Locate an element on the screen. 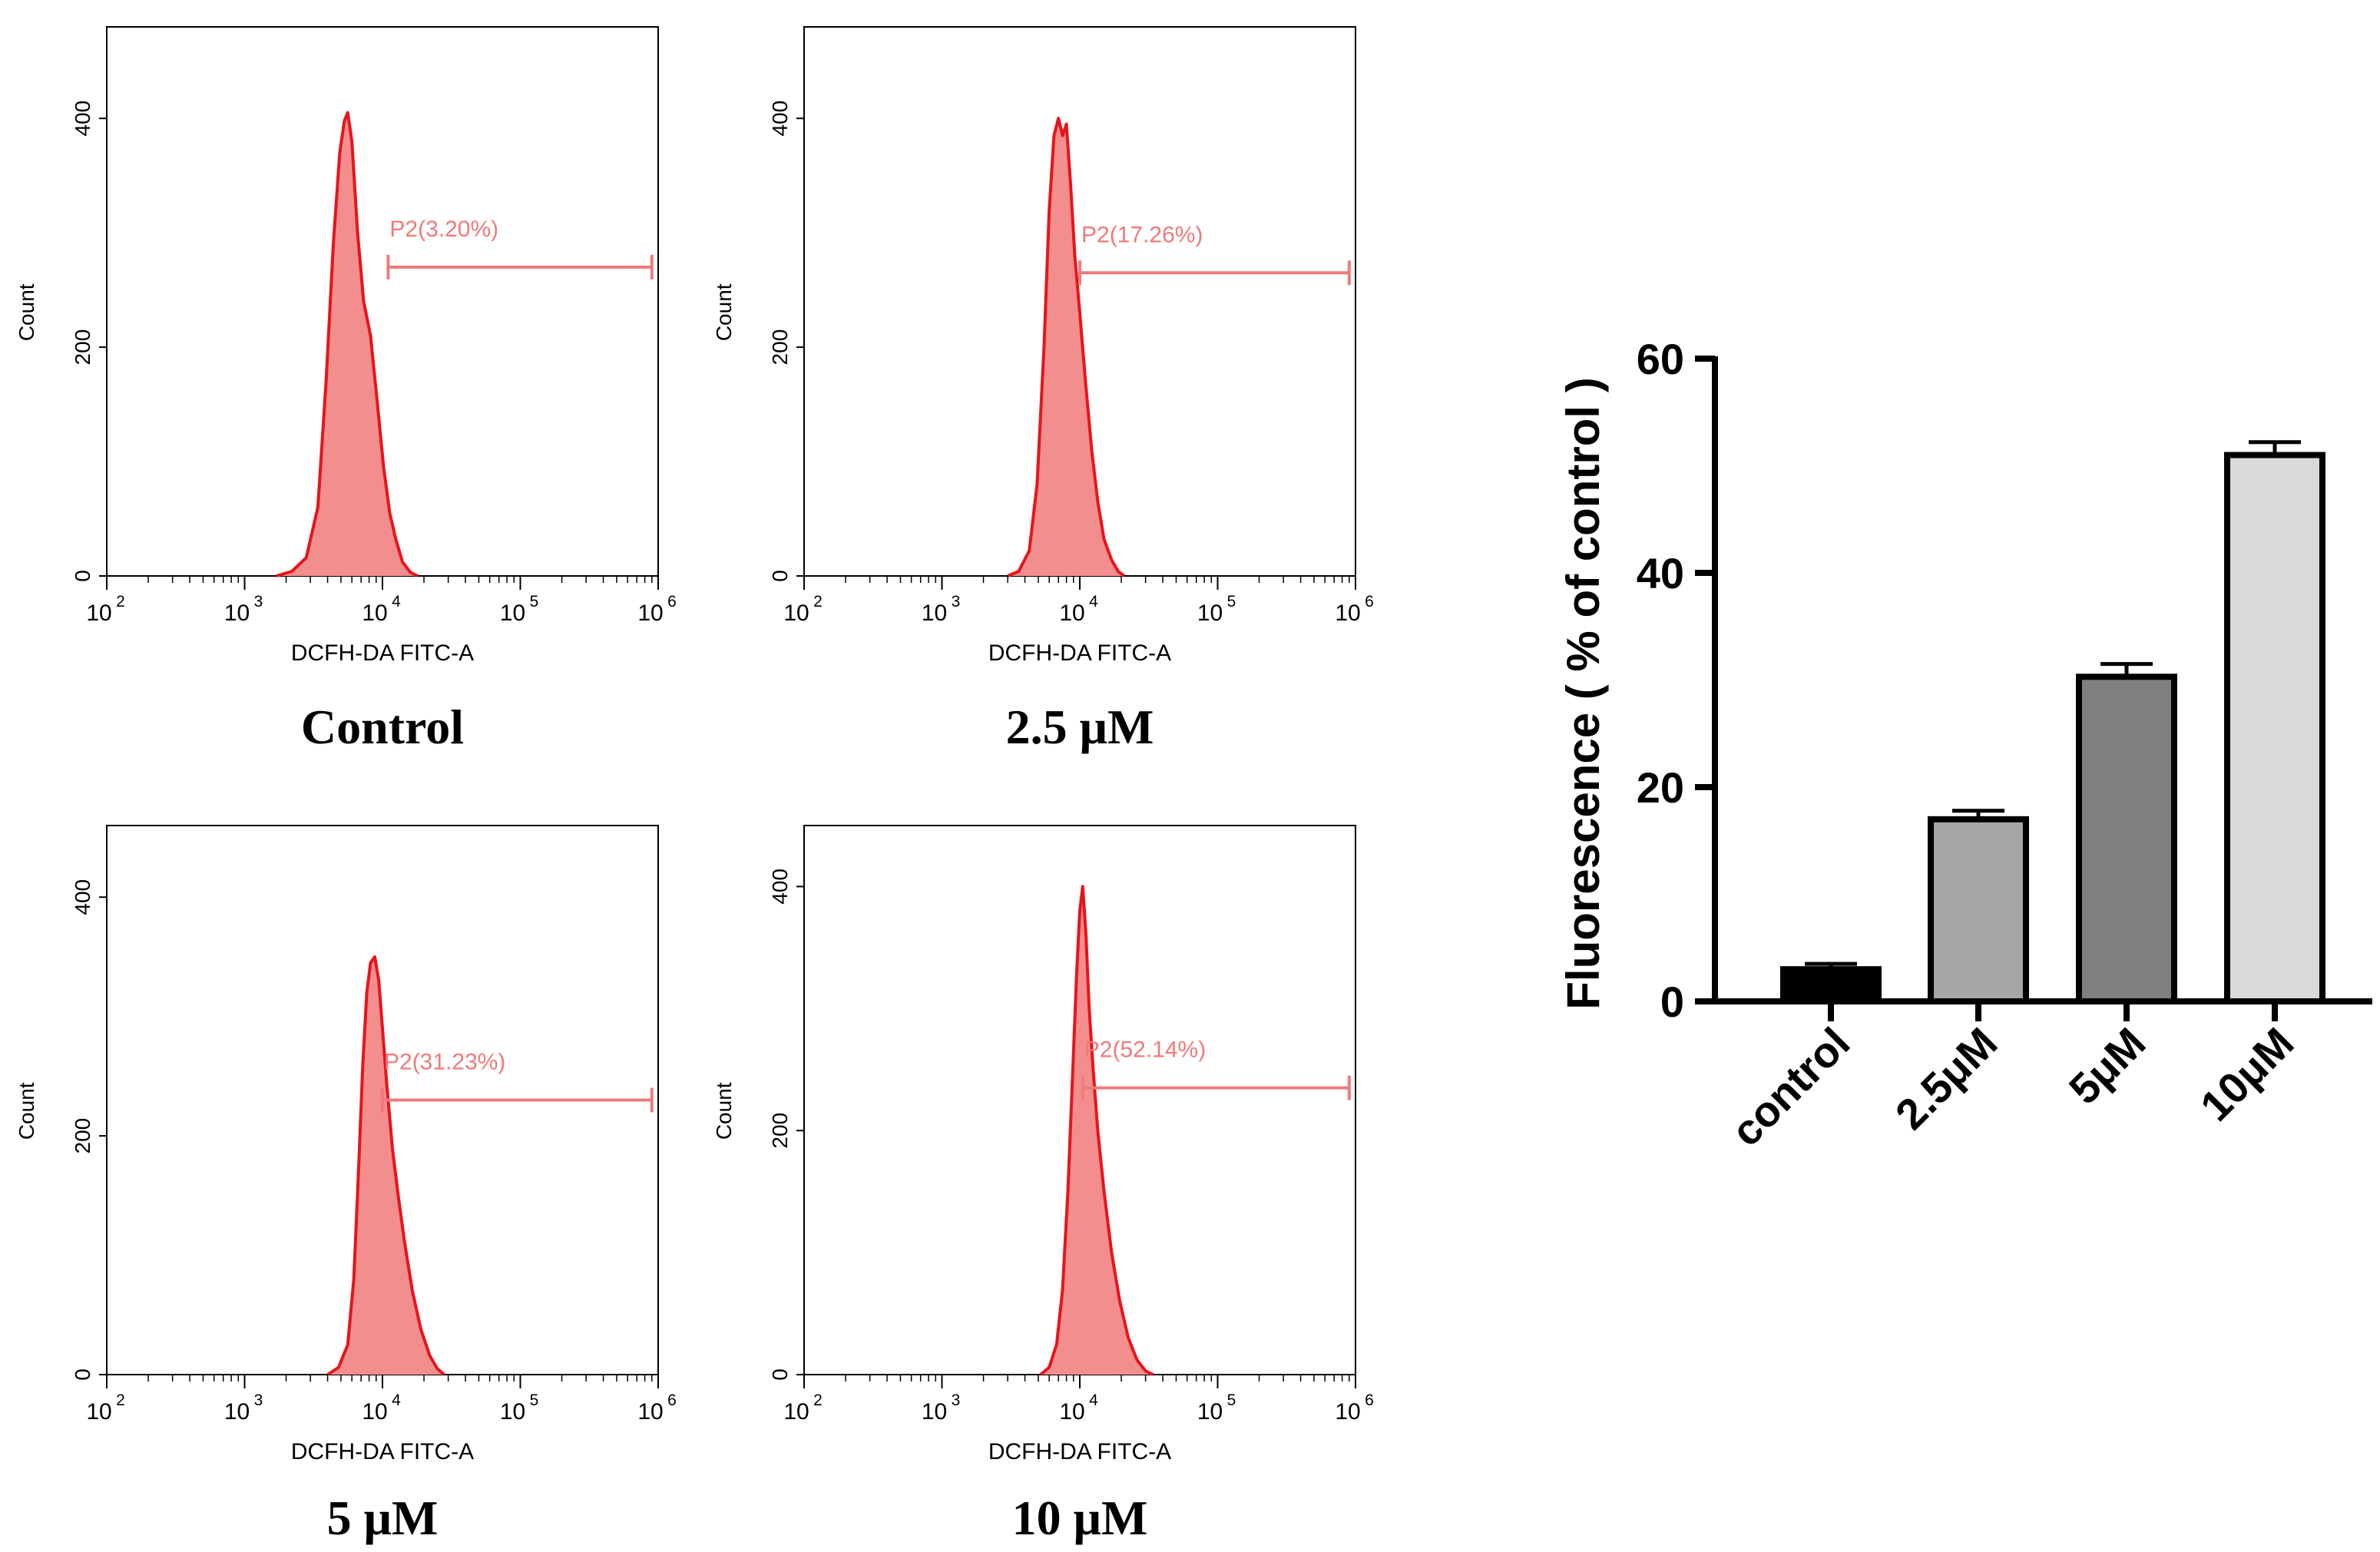 This screenshot has height=1552, width=2380. bar-y-tick-label: 0 is located at coordinates (1672, 1002).